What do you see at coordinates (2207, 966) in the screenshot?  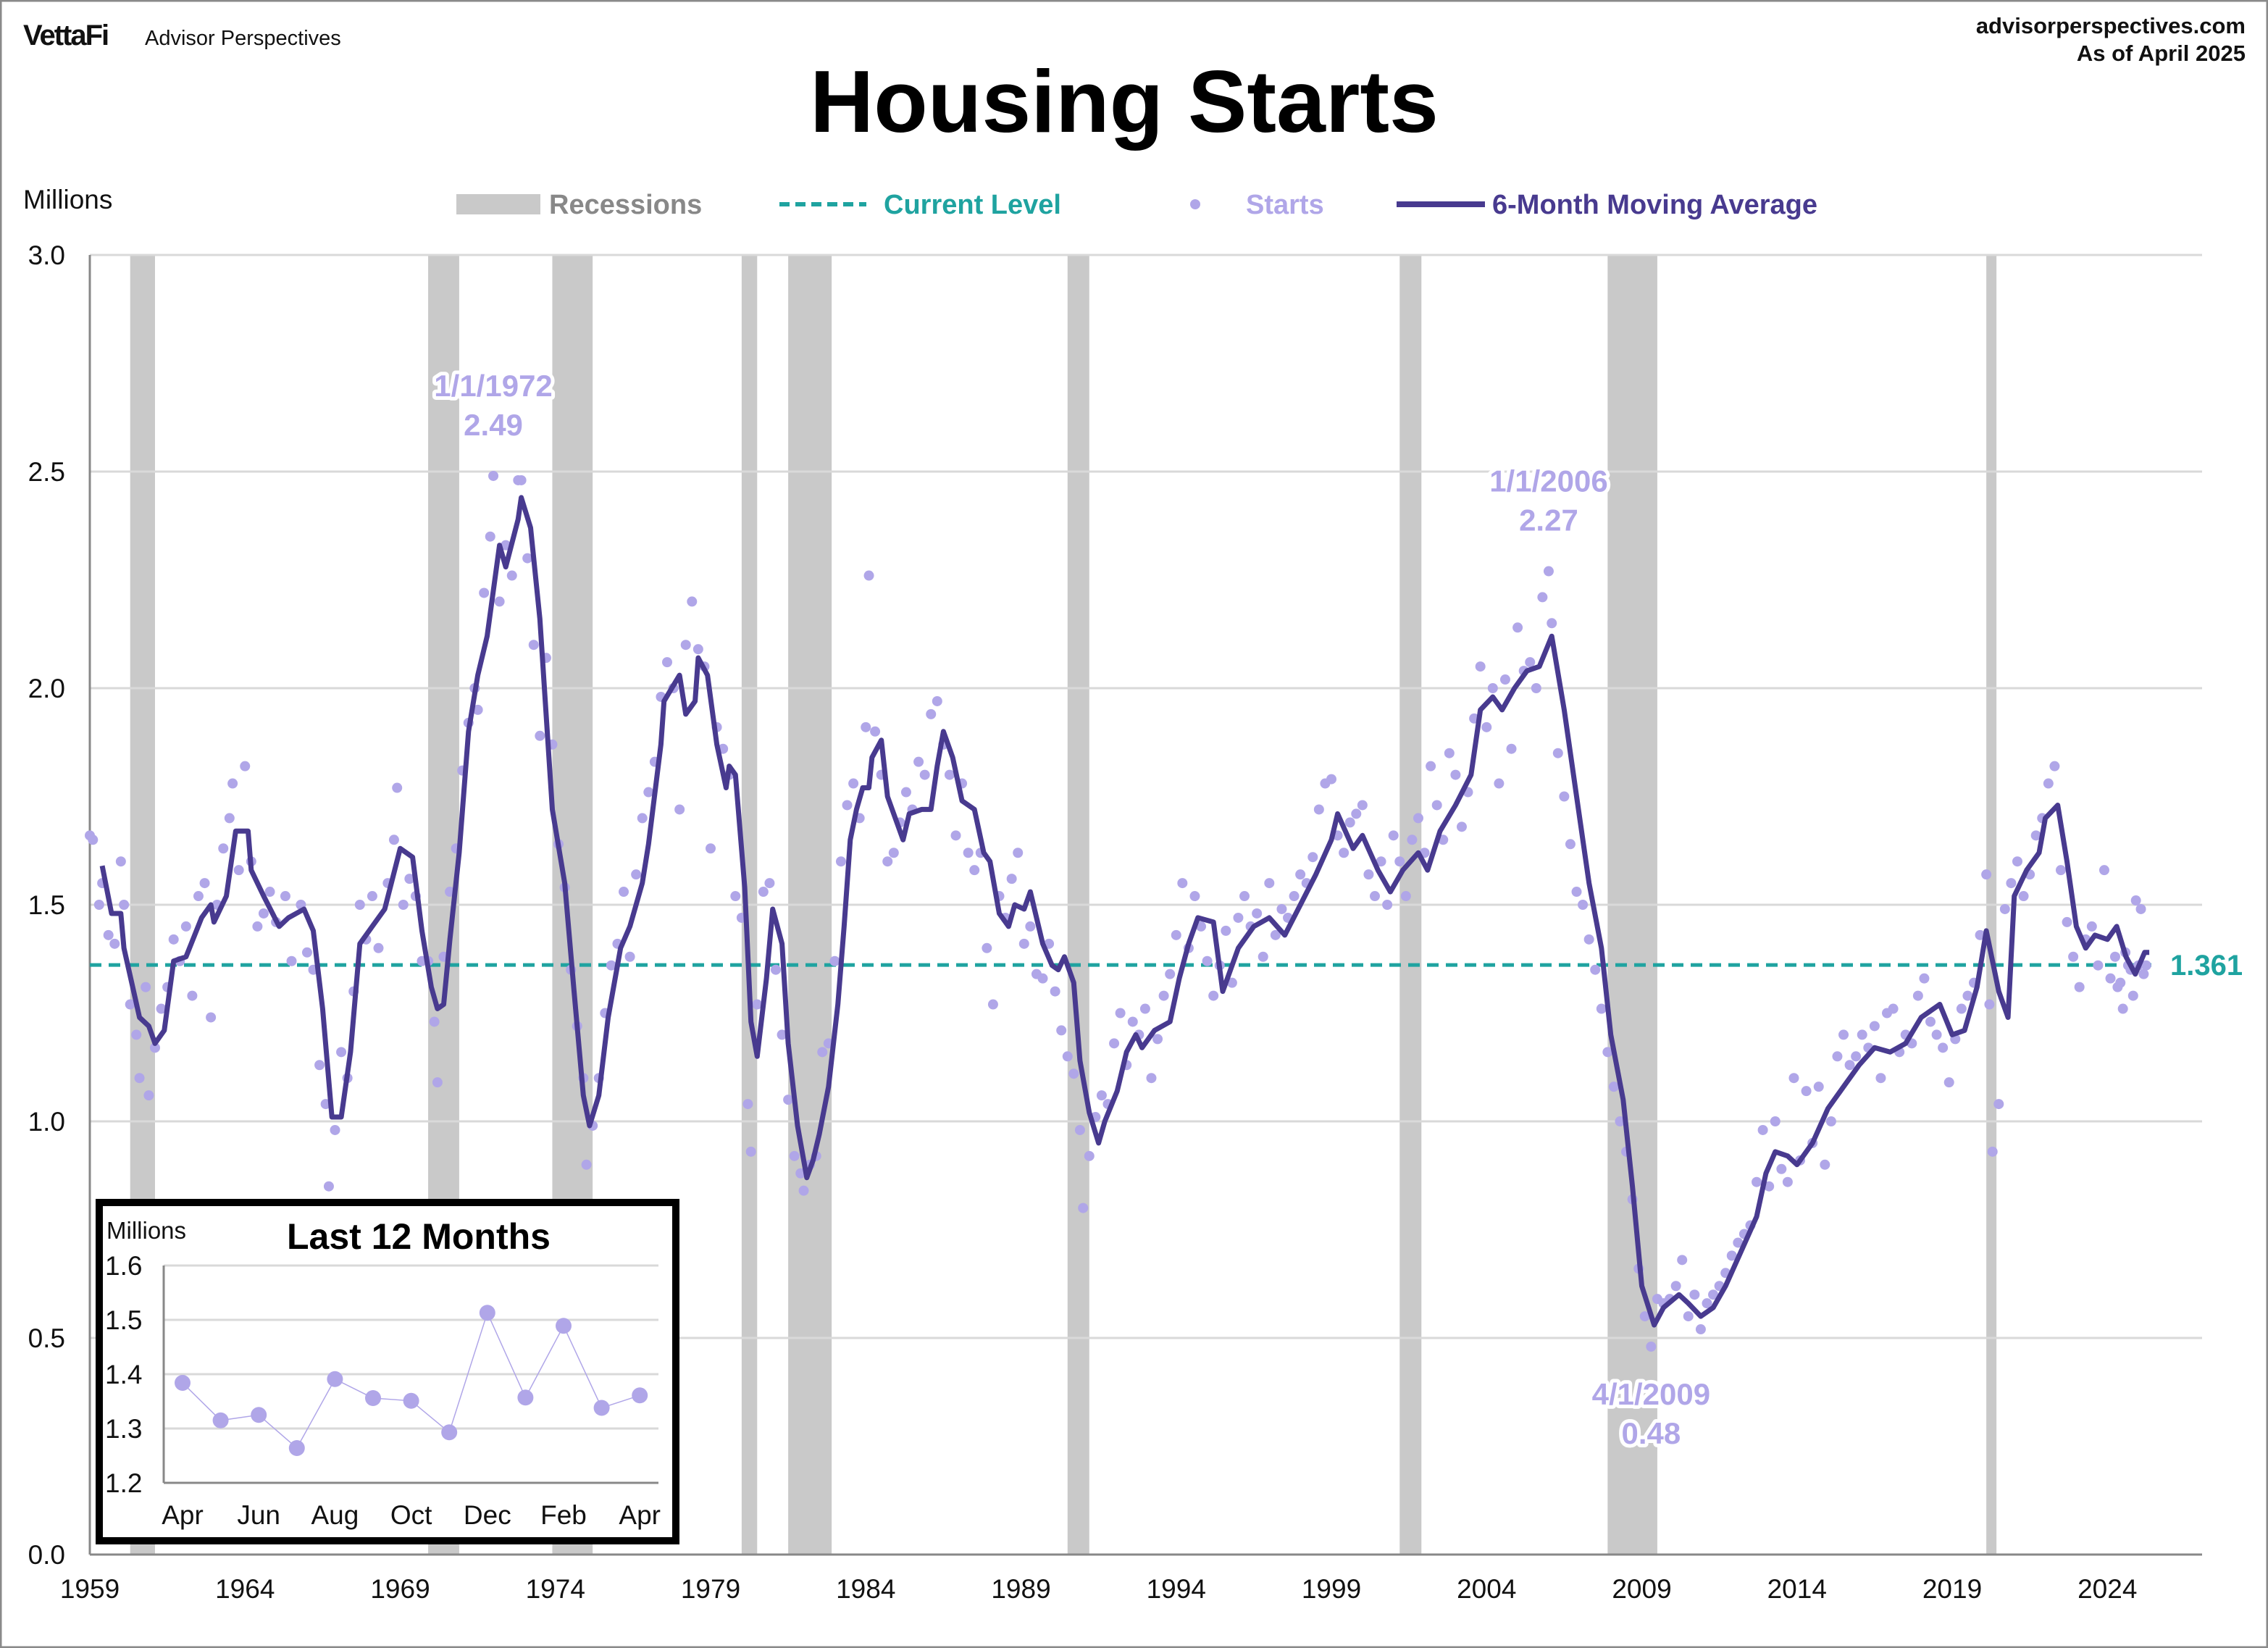 I see `current-level-label: 1.361` at bounding box center [2207, 966].